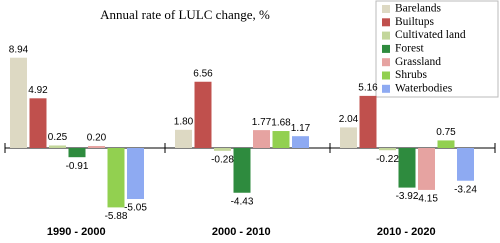 The height and width of the screenshot is (243, 500). I want to click on data-label: 0.25, so click(58, 137).